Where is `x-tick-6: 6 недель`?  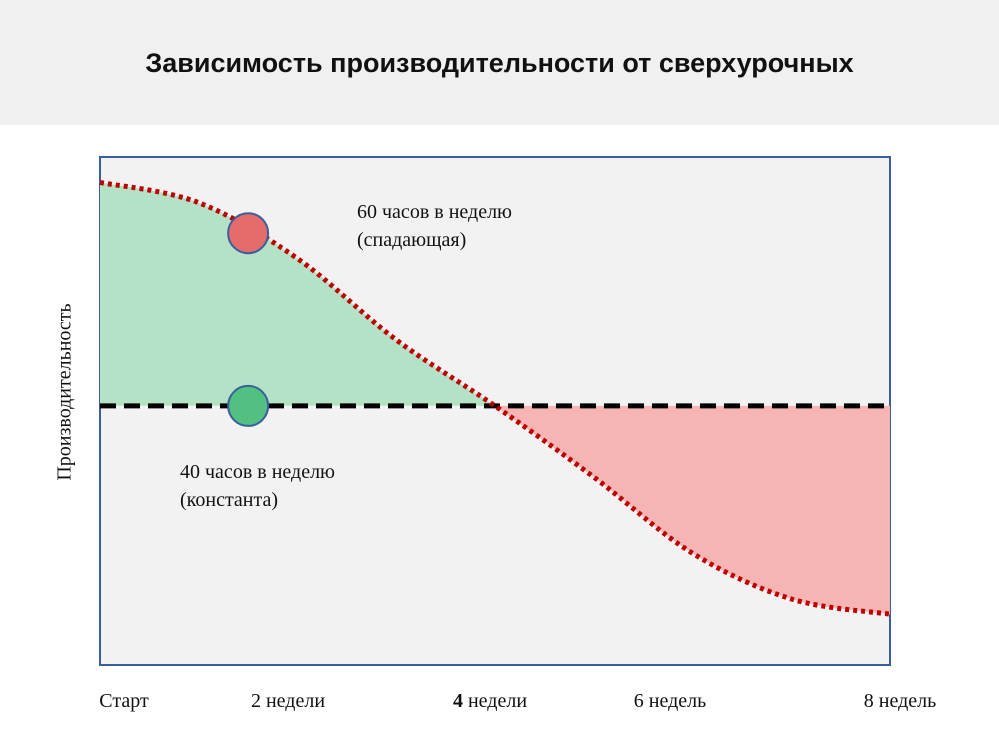
x-tick-6: 6 недель is located at coordinates (670, 701).